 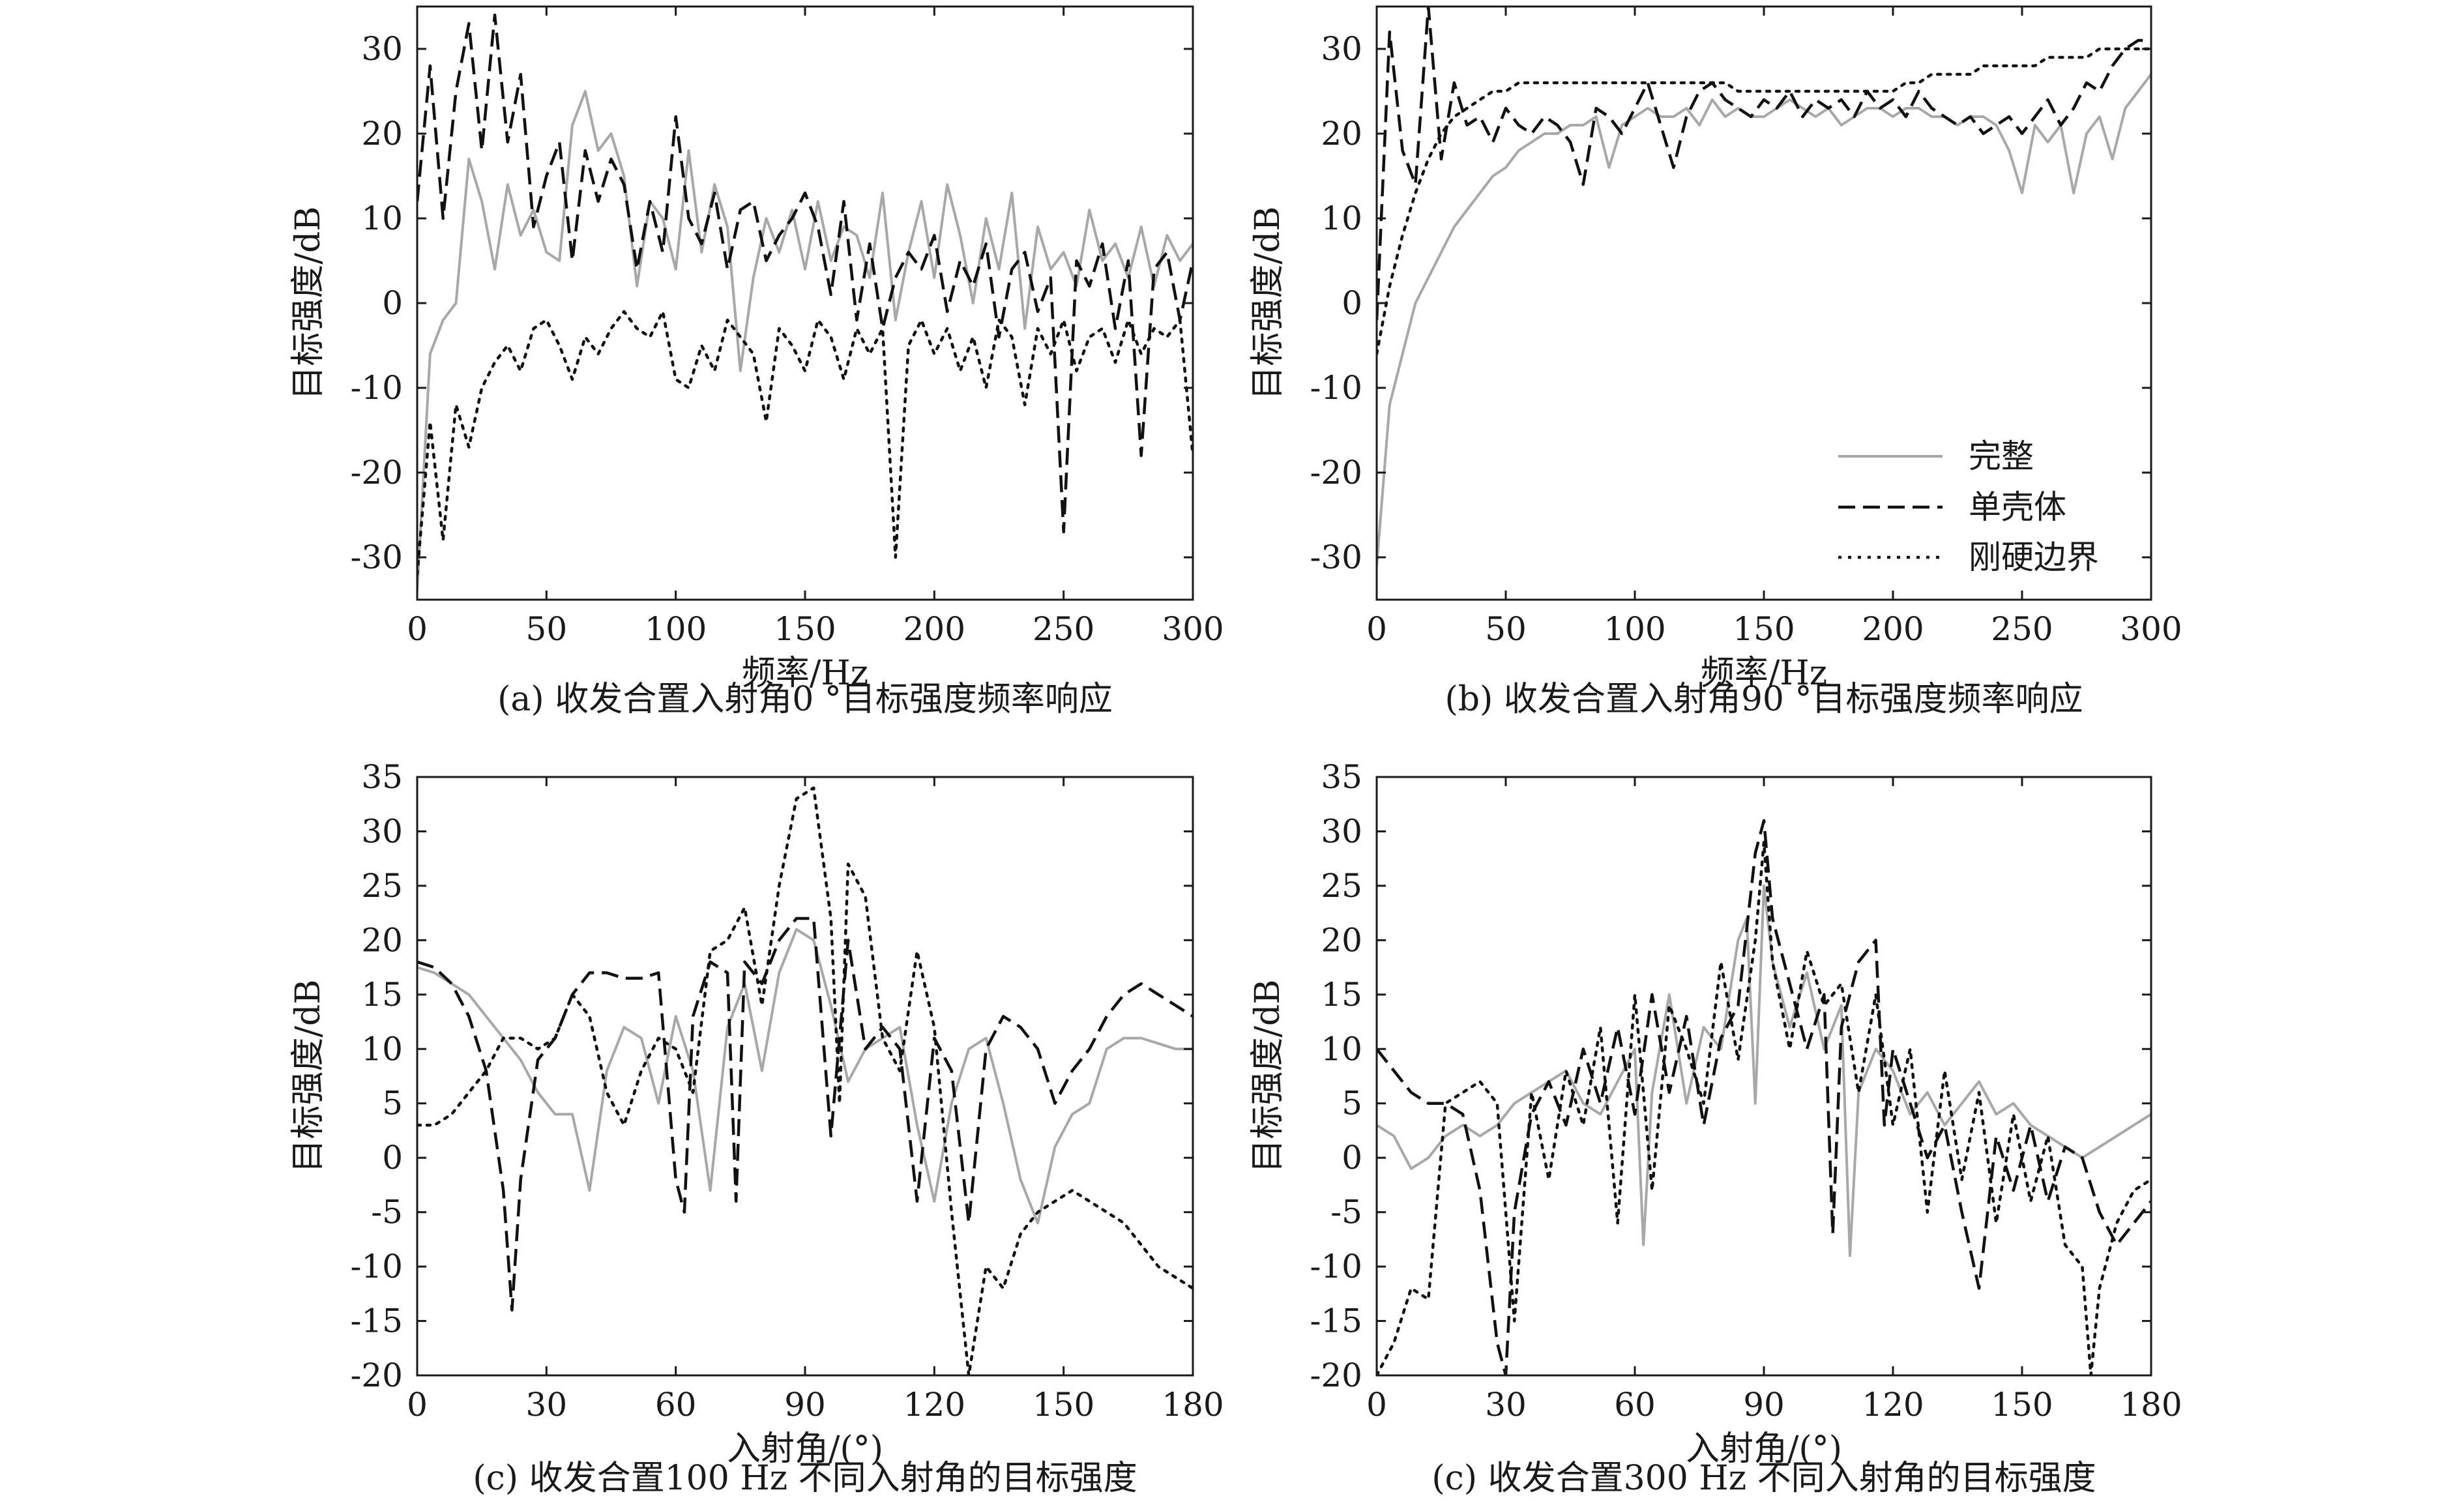 I want to click on x-tick-label: 300, so click(x=2151, y=629).